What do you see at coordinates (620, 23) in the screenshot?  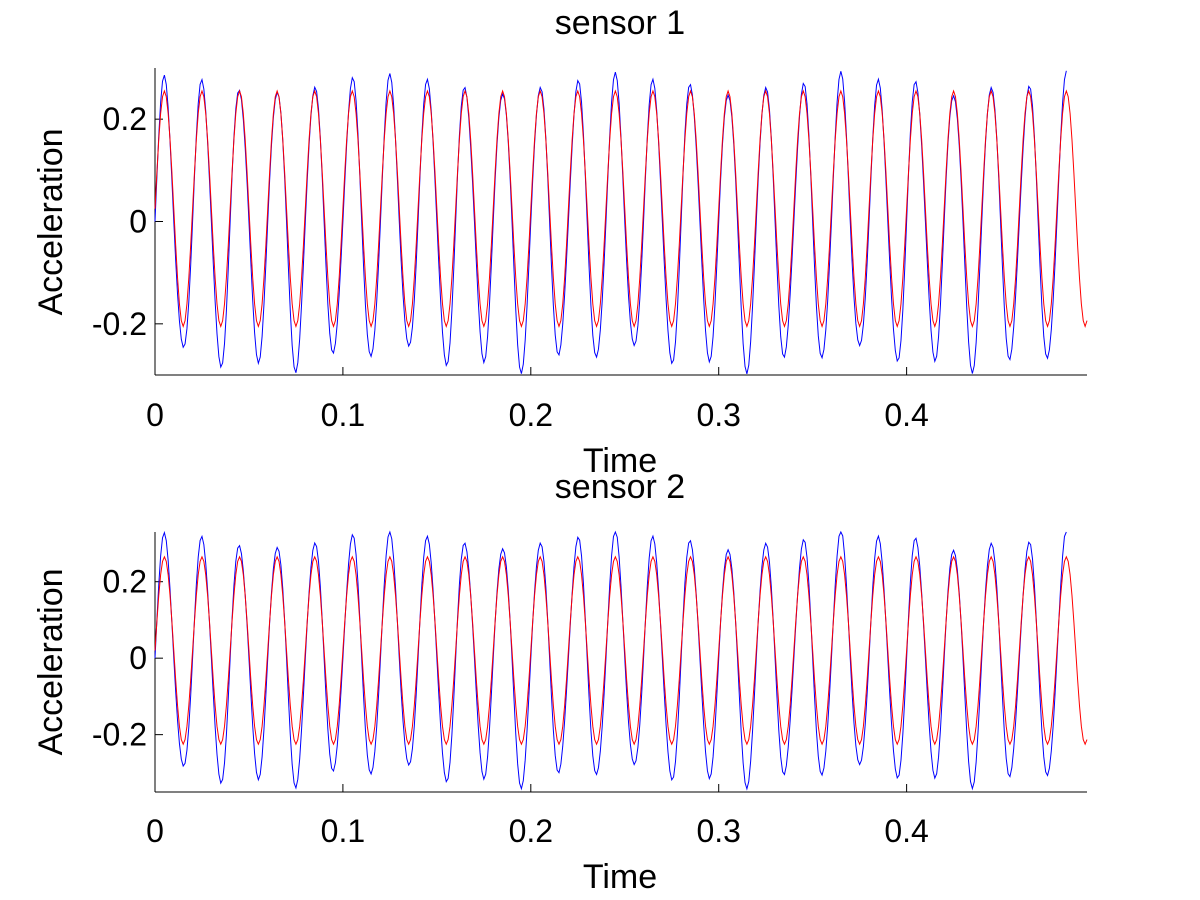 I see `chart-title: sensor 1` at bounding box center [620, 23].